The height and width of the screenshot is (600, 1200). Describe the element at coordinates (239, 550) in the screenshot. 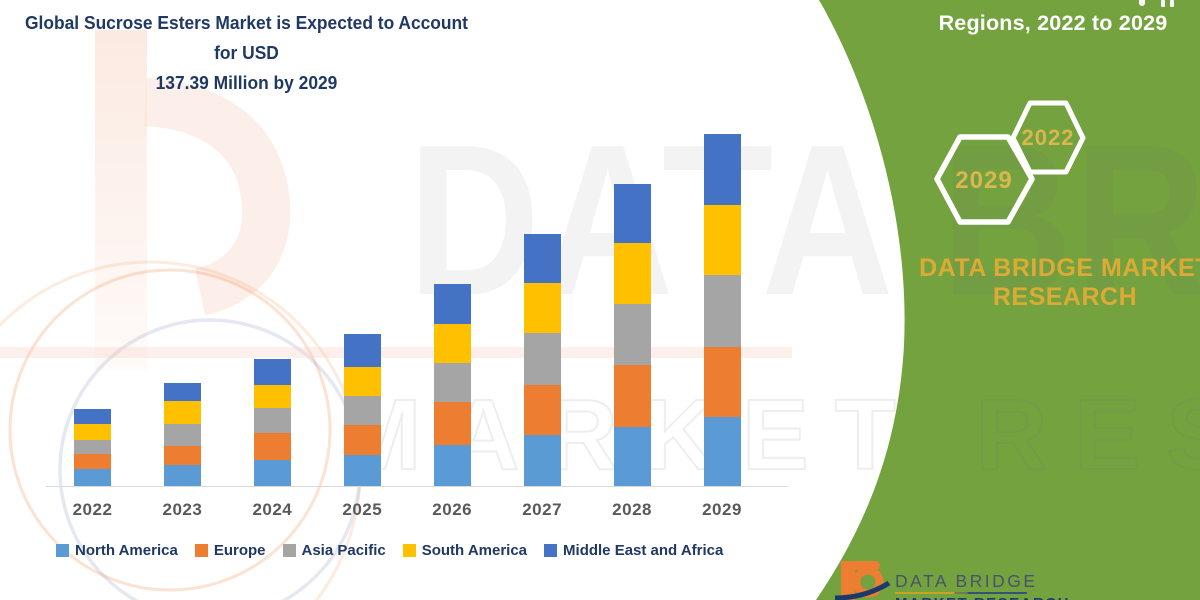

I see `legend-label: Europe` at that location.